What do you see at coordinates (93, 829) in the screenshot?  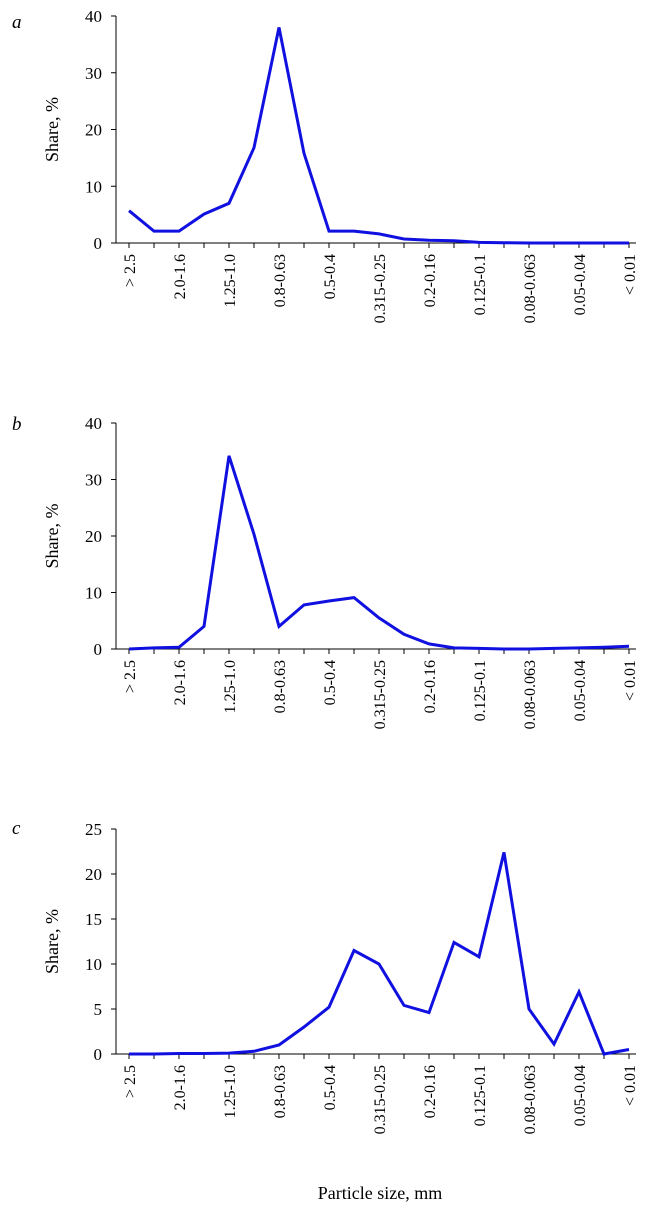 I see `y-tick-label: 25` at bounding box center [93, 829].